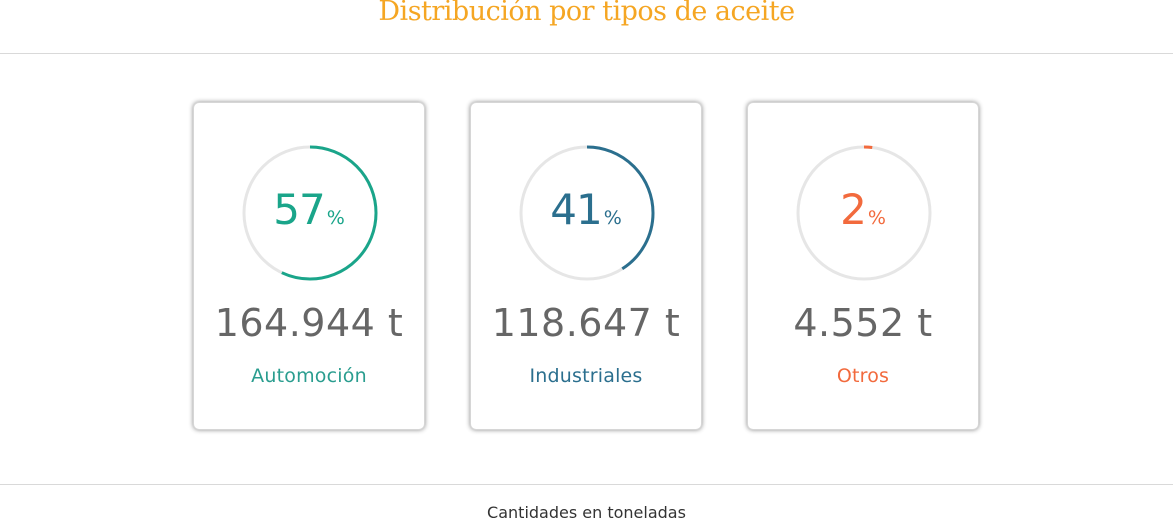  I want to click on percent-readout: 57%, so click(309, 209).